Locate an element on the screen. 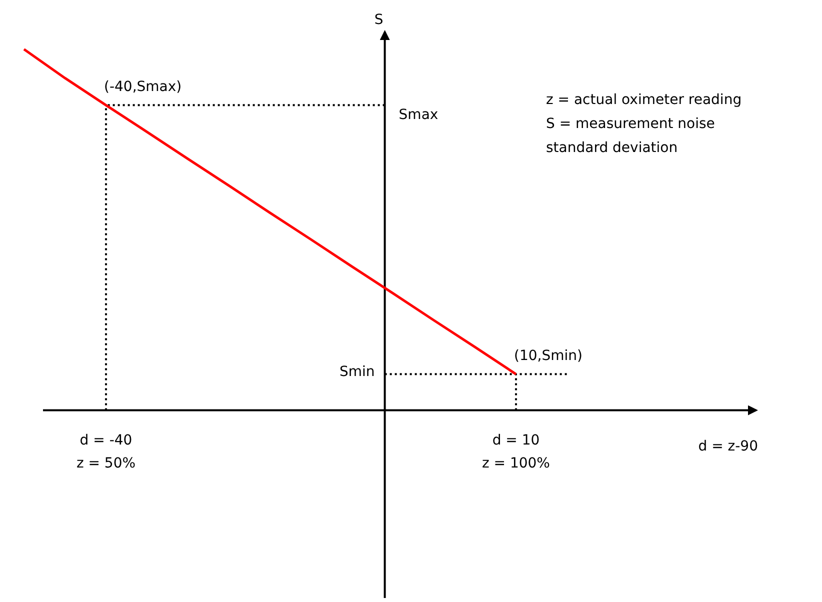  text: d = z-90 is located at coordinates (728, 446).